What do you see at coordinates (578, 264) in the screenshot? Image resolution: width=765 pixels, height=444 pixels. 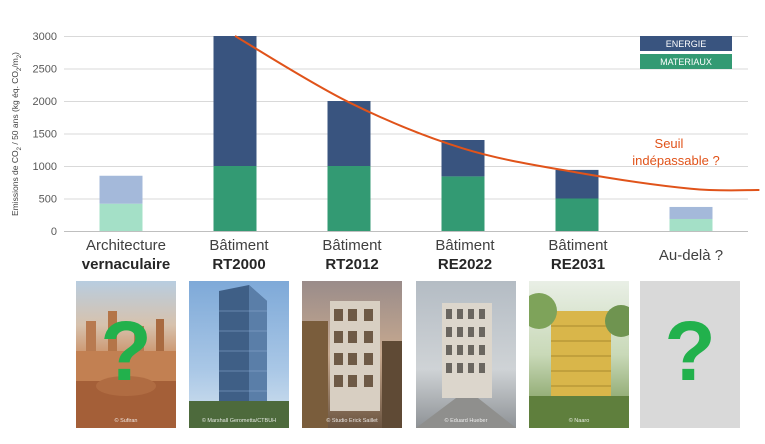 I see `category-line2: RE2031` at bounding box center [578, 264].